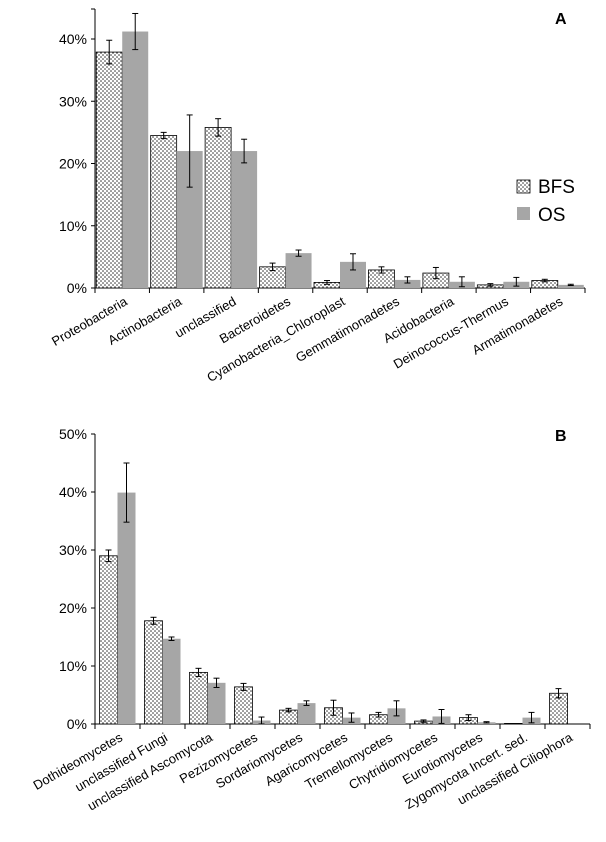 This screenshot has height=842, width=606. I want to click on legend: BFS OS, so click(545, 201).